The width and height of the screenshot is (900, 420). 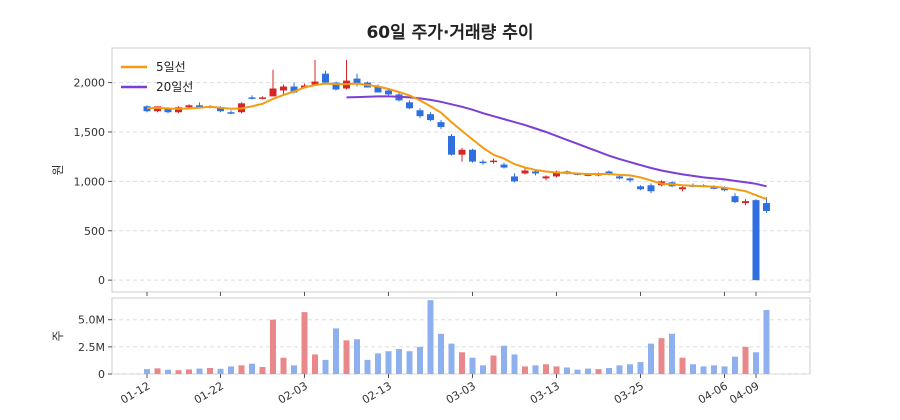 What do you see at coordinates (293, 392) in the screenshot?
I see `x-tick-label: 02-03` at bounding box center [293, 392].